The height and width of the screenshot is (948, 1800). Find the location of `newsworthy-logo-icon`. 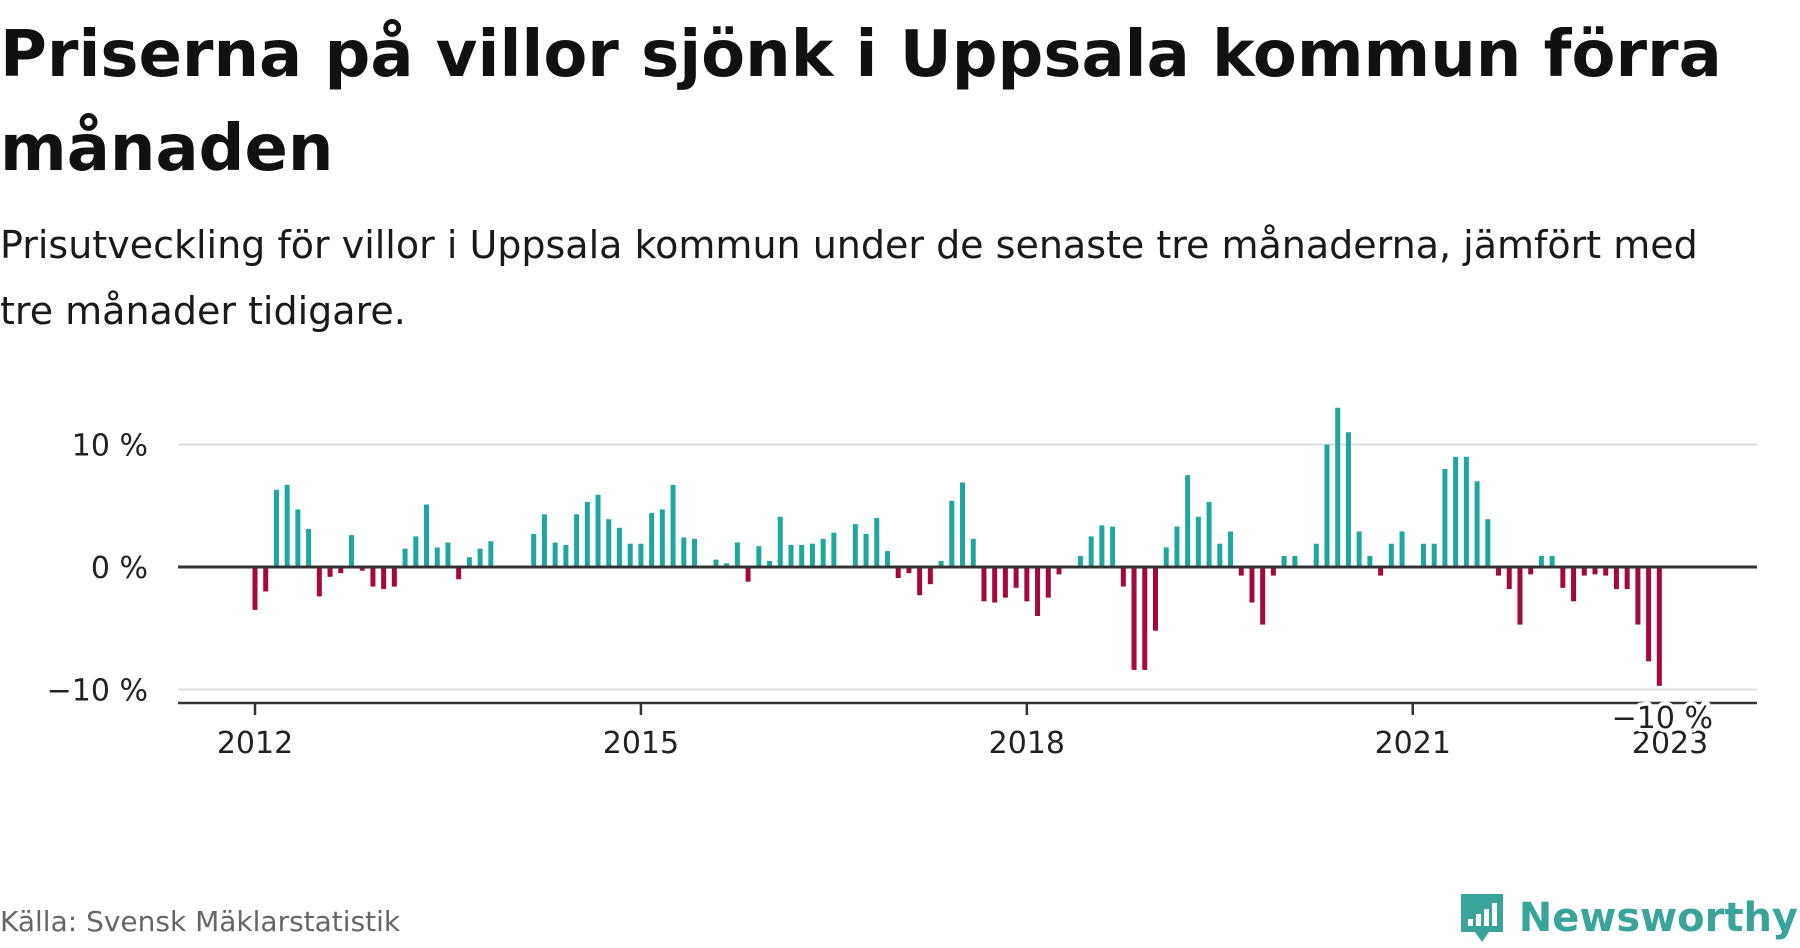

newsworthy-logo-icon is located at coordinates (1481, 918).